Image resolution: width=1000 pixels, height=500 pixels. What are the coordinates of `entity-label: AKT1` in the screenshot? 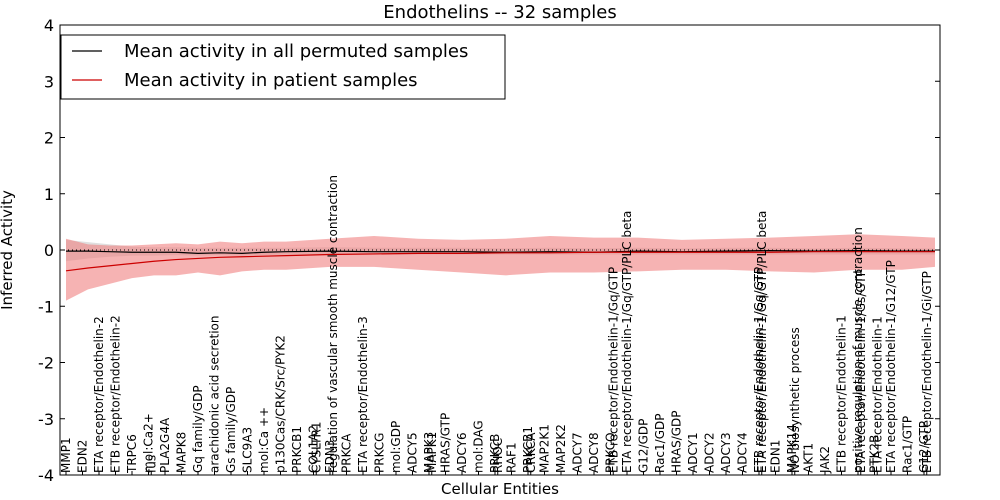 It's located at (809, 458).